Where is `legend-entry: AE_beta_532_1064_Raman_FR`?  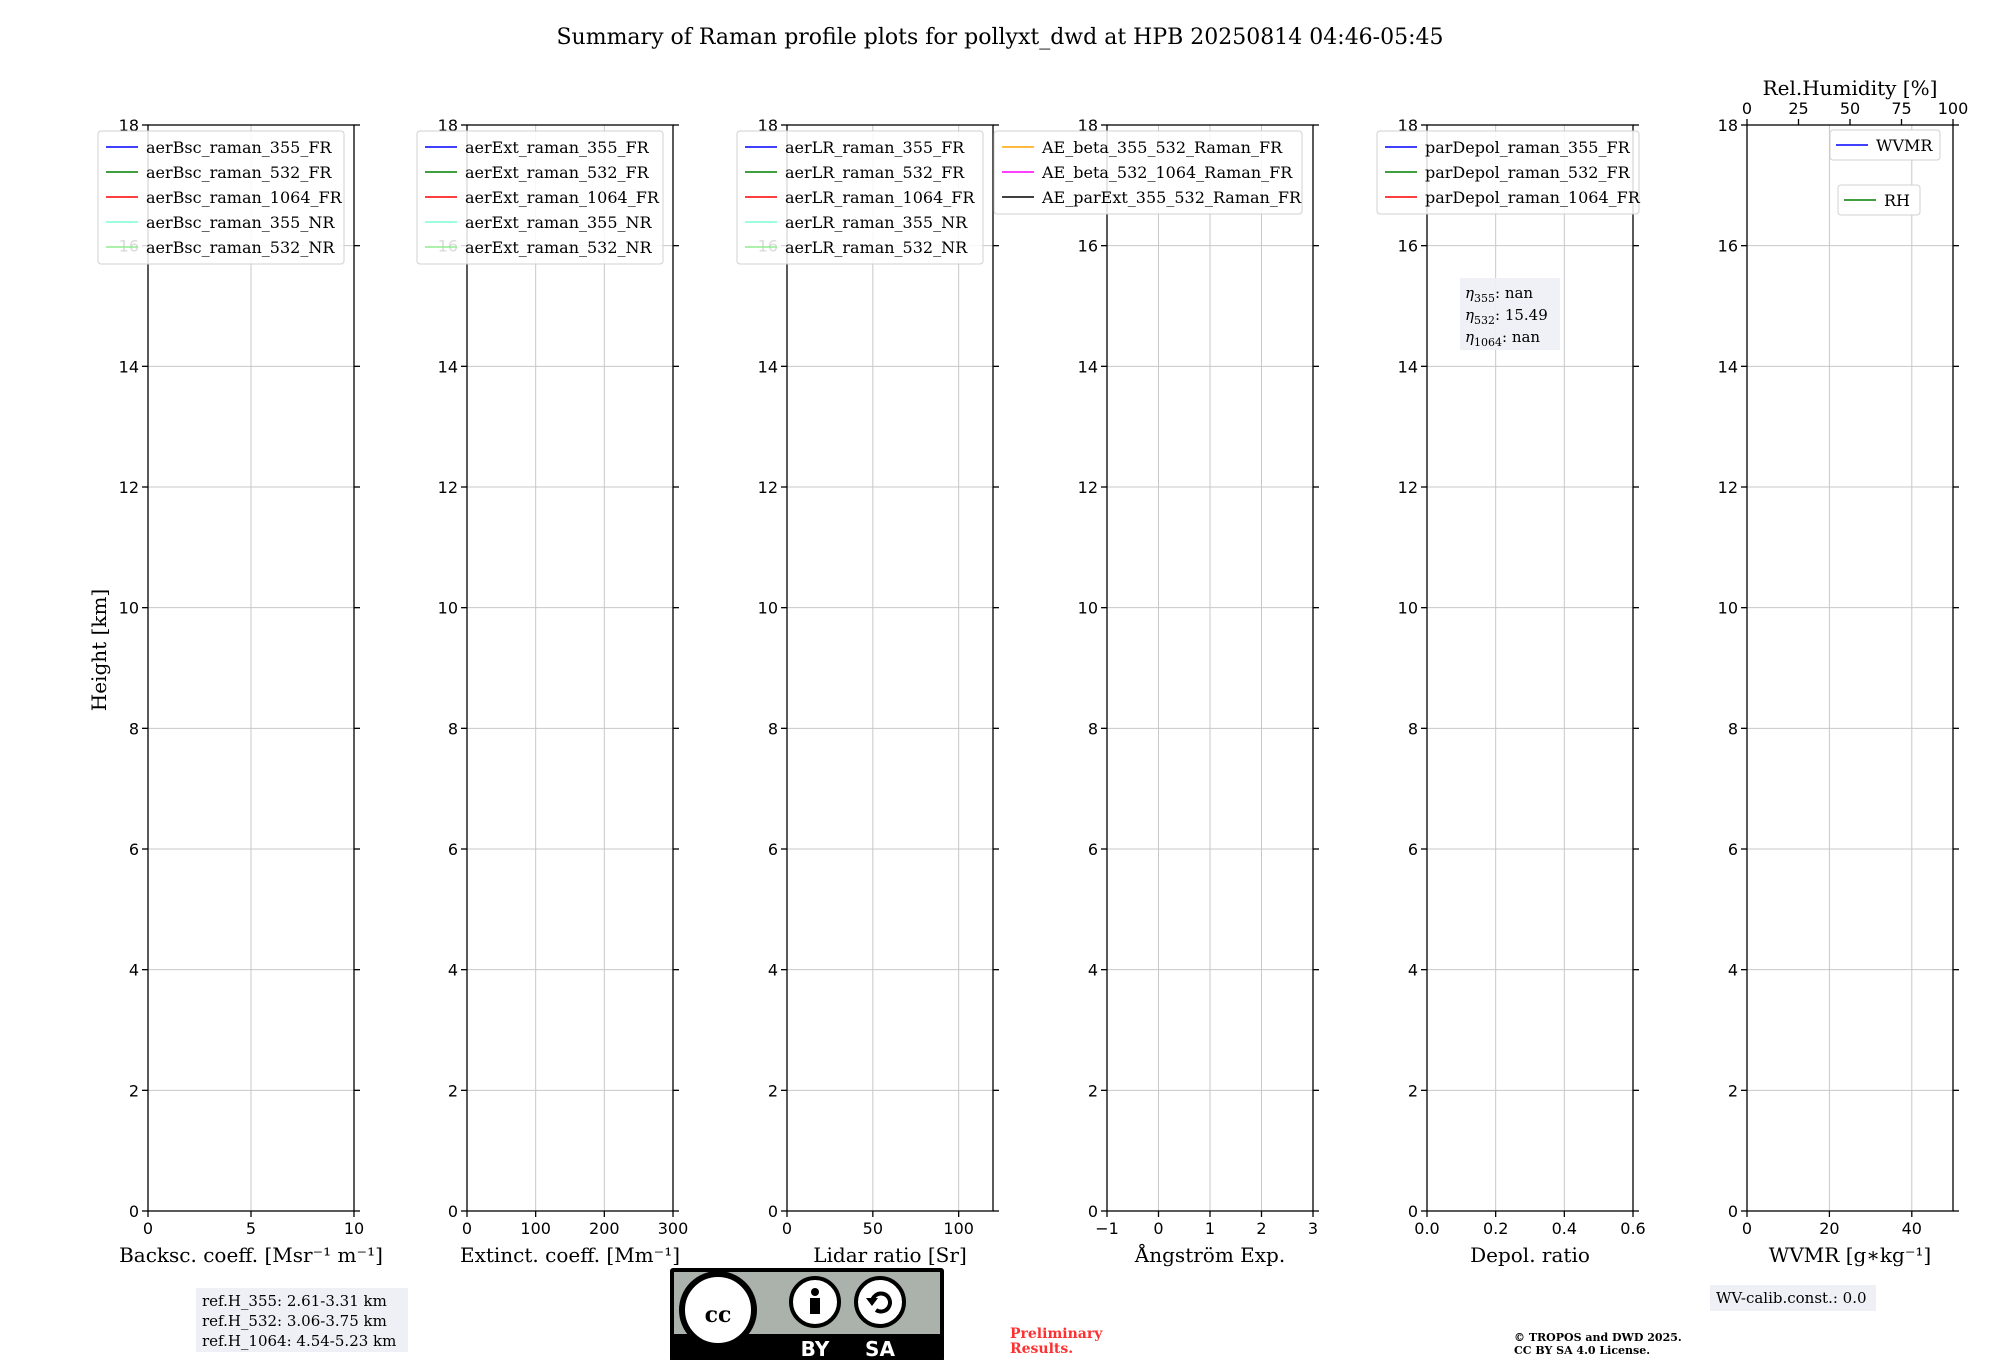
legend-entry: AE_beta_532_1064_Raman_FR is located at coordinates (1167, 172).